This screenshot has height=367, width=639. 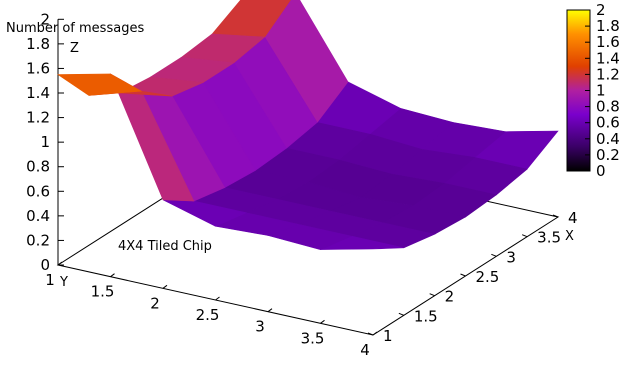 What do you see at coordinates (165, 246) in the screenshot?
I see `chip-annotation: 4X4 Tiled Chip` at bounding box center [165, 246].